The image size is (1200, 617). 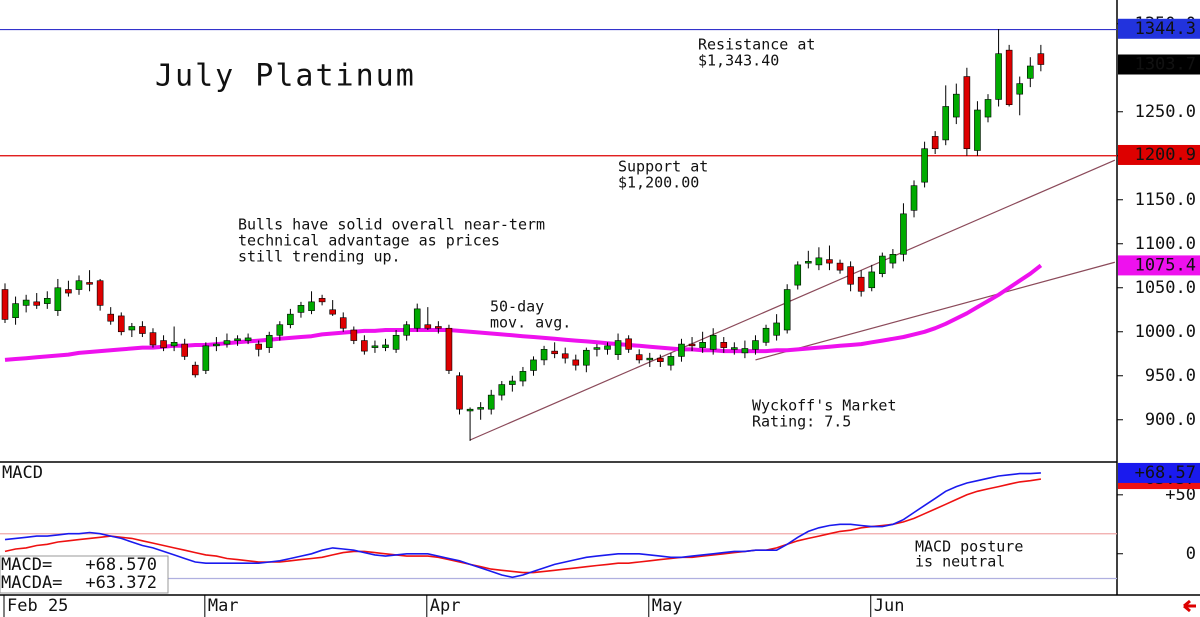 What do you see at coordinates (1170, 376) in the screenshot?
I see `y-tick-label: 950.0` at bounding box center [1170, 376].